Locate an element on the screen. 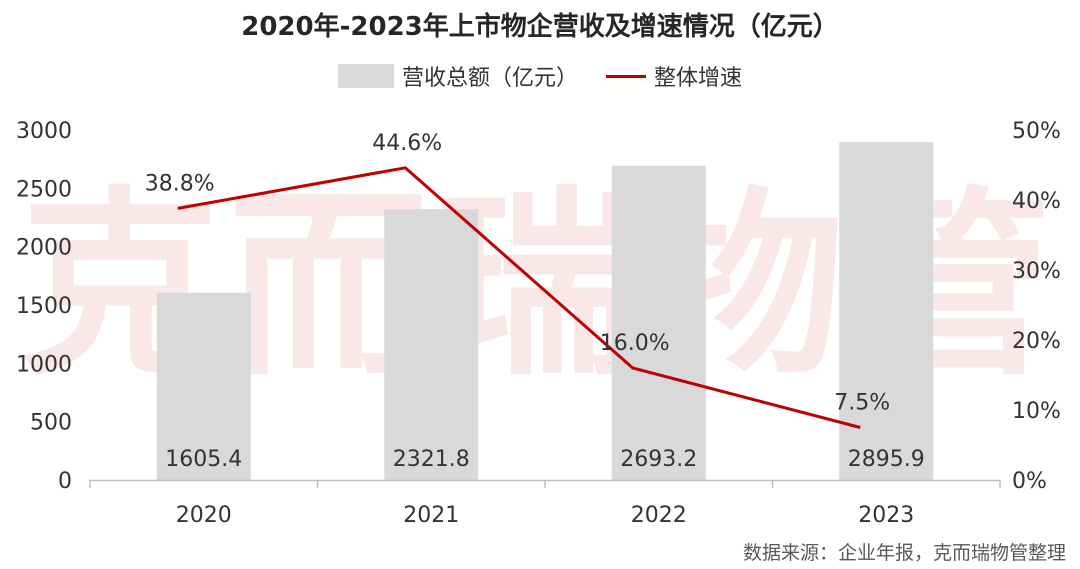 The width and height of the screenshot is (1080, 569). y-tick-label: 1000 is located at coordinates (44, 364).